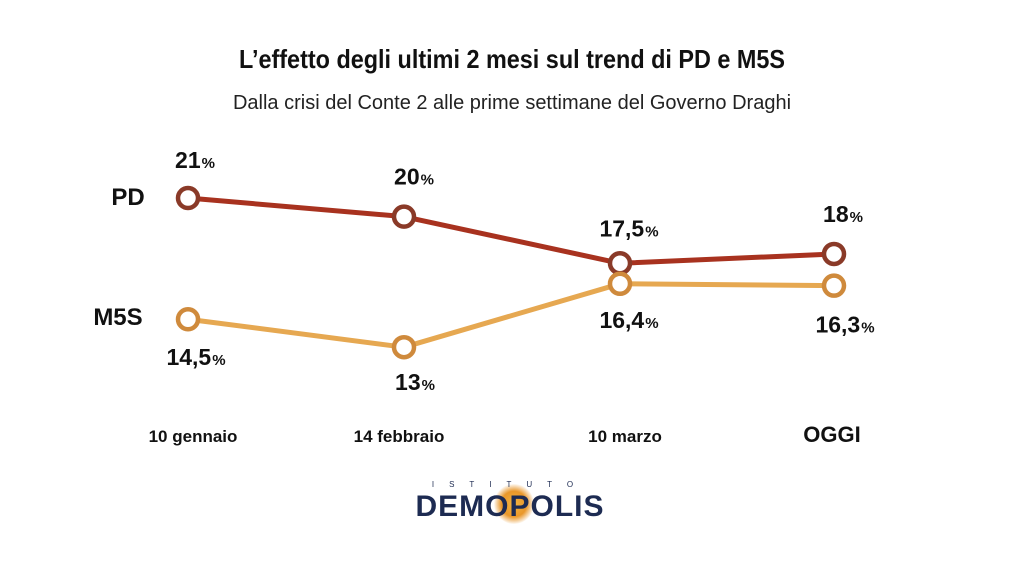 The image size is (1024, 576). What do you see at coordinates (408, 382) in the screenshot?
I see `value-number: 13` at bounding box center [408, 382].